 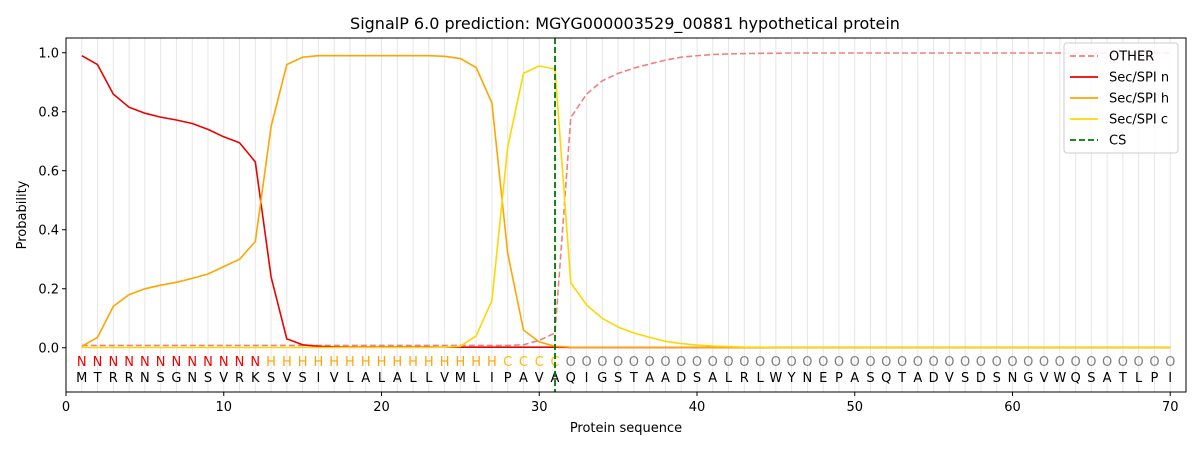 What do you see at coordinates (1013, 378) in the screenshot?
I see `residue-label: N` at bounding box center [1013, 378].